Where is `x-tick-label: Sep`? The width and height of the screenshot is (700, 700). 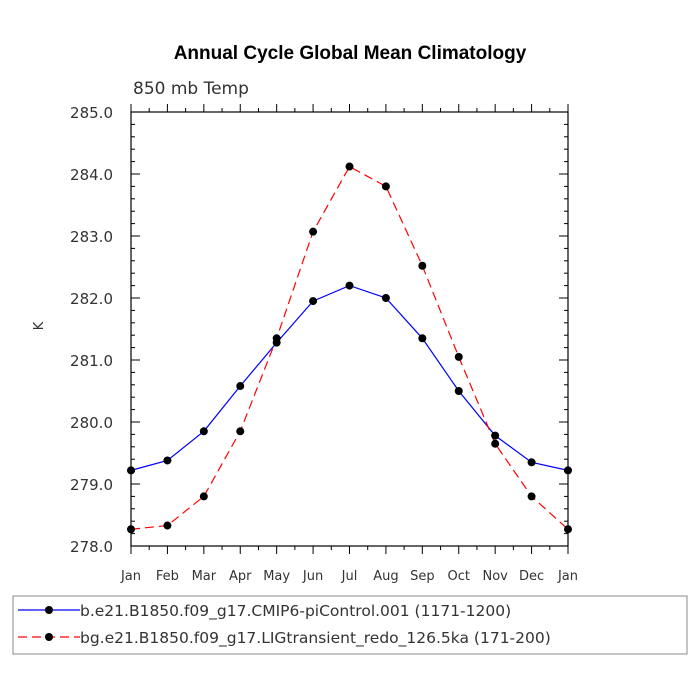
x-tick-label: Sep is located at coordinates (422, 576).